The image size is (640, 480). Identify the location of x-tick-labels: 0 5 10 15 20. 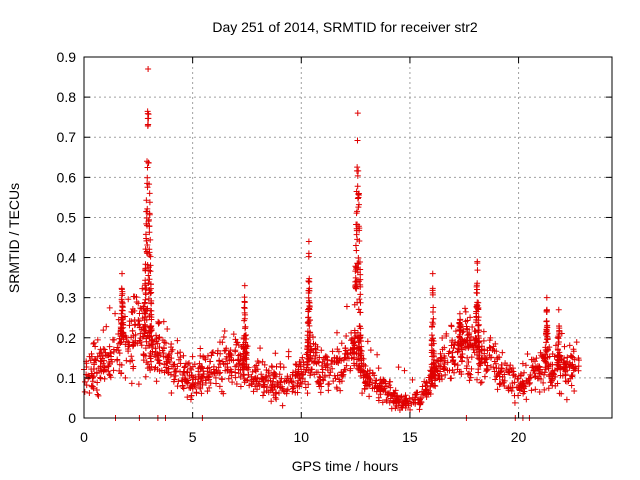
(303, 437).